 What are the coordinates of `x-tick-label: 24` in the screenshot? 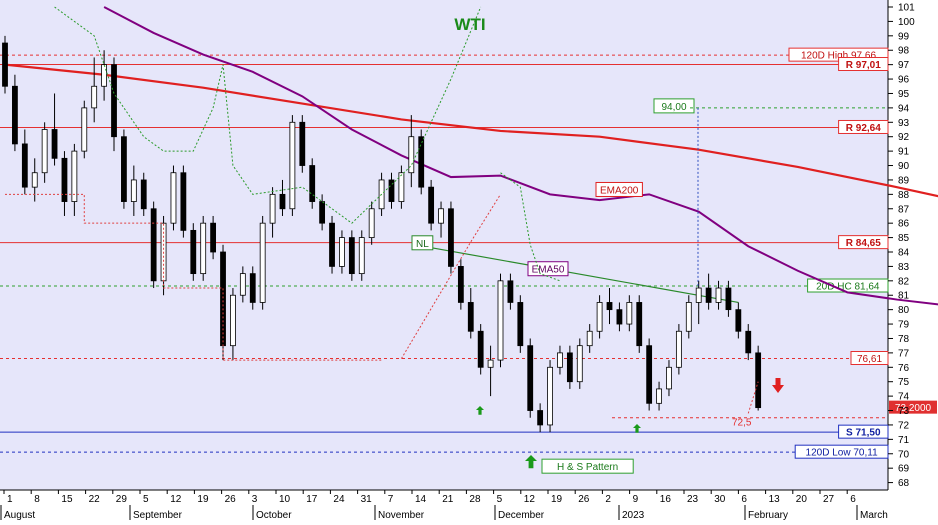 It's located at (339, 499).